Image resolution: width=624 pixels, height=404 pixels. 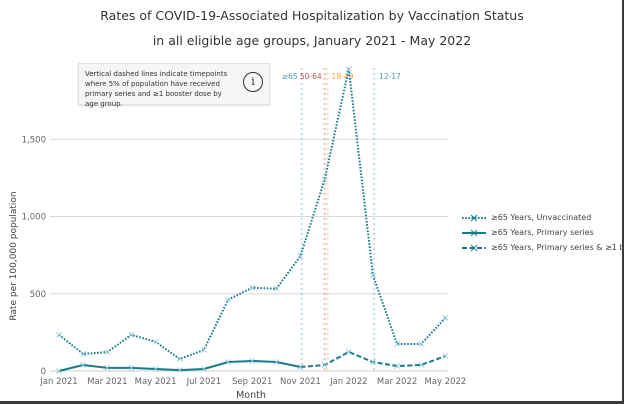 What do you see at coordinates (14, 255) in the screenshot?
I see `y-axis-label: Rate per 100,000 population` at bounding box center [14, 255].